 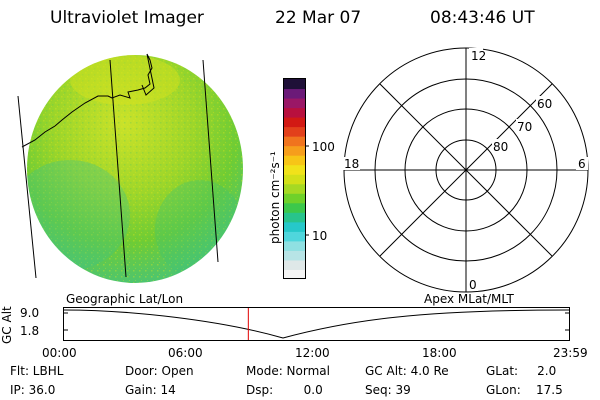 I want to click on color-bar, so click(x=296, y=179).